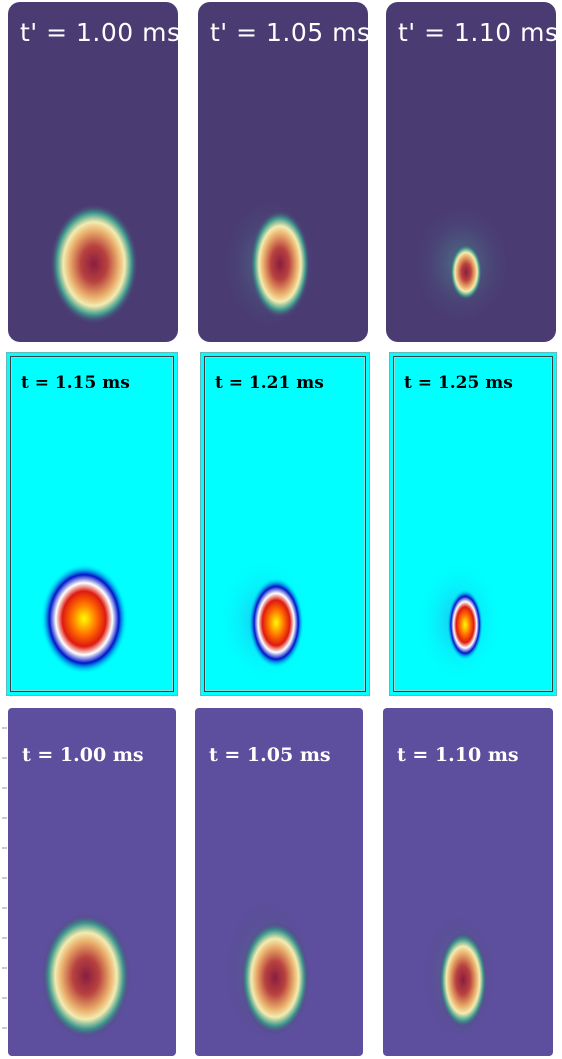 Image resolution: width=562 pixels, height=1059 pixels. Describe the element at coordinates (83, 755) in the screenshot. I see `time-label: t = 1.00 ms` at that location.